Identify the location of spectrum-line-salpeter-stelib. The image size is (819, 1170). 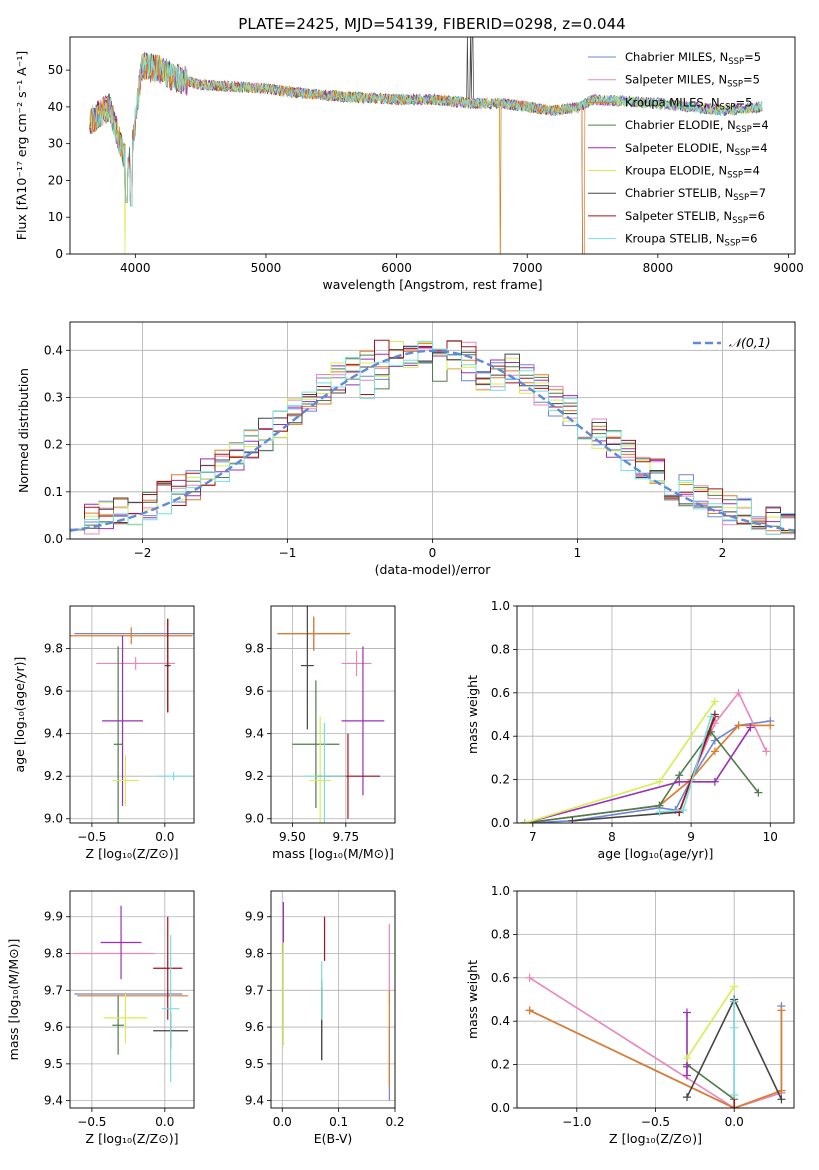
(336, 153).